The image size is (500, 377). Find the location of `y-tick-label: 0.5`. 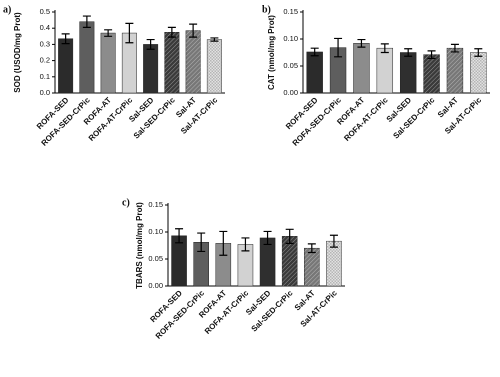

y-tick-label: 0.5 is located at coordinates (45, 11).